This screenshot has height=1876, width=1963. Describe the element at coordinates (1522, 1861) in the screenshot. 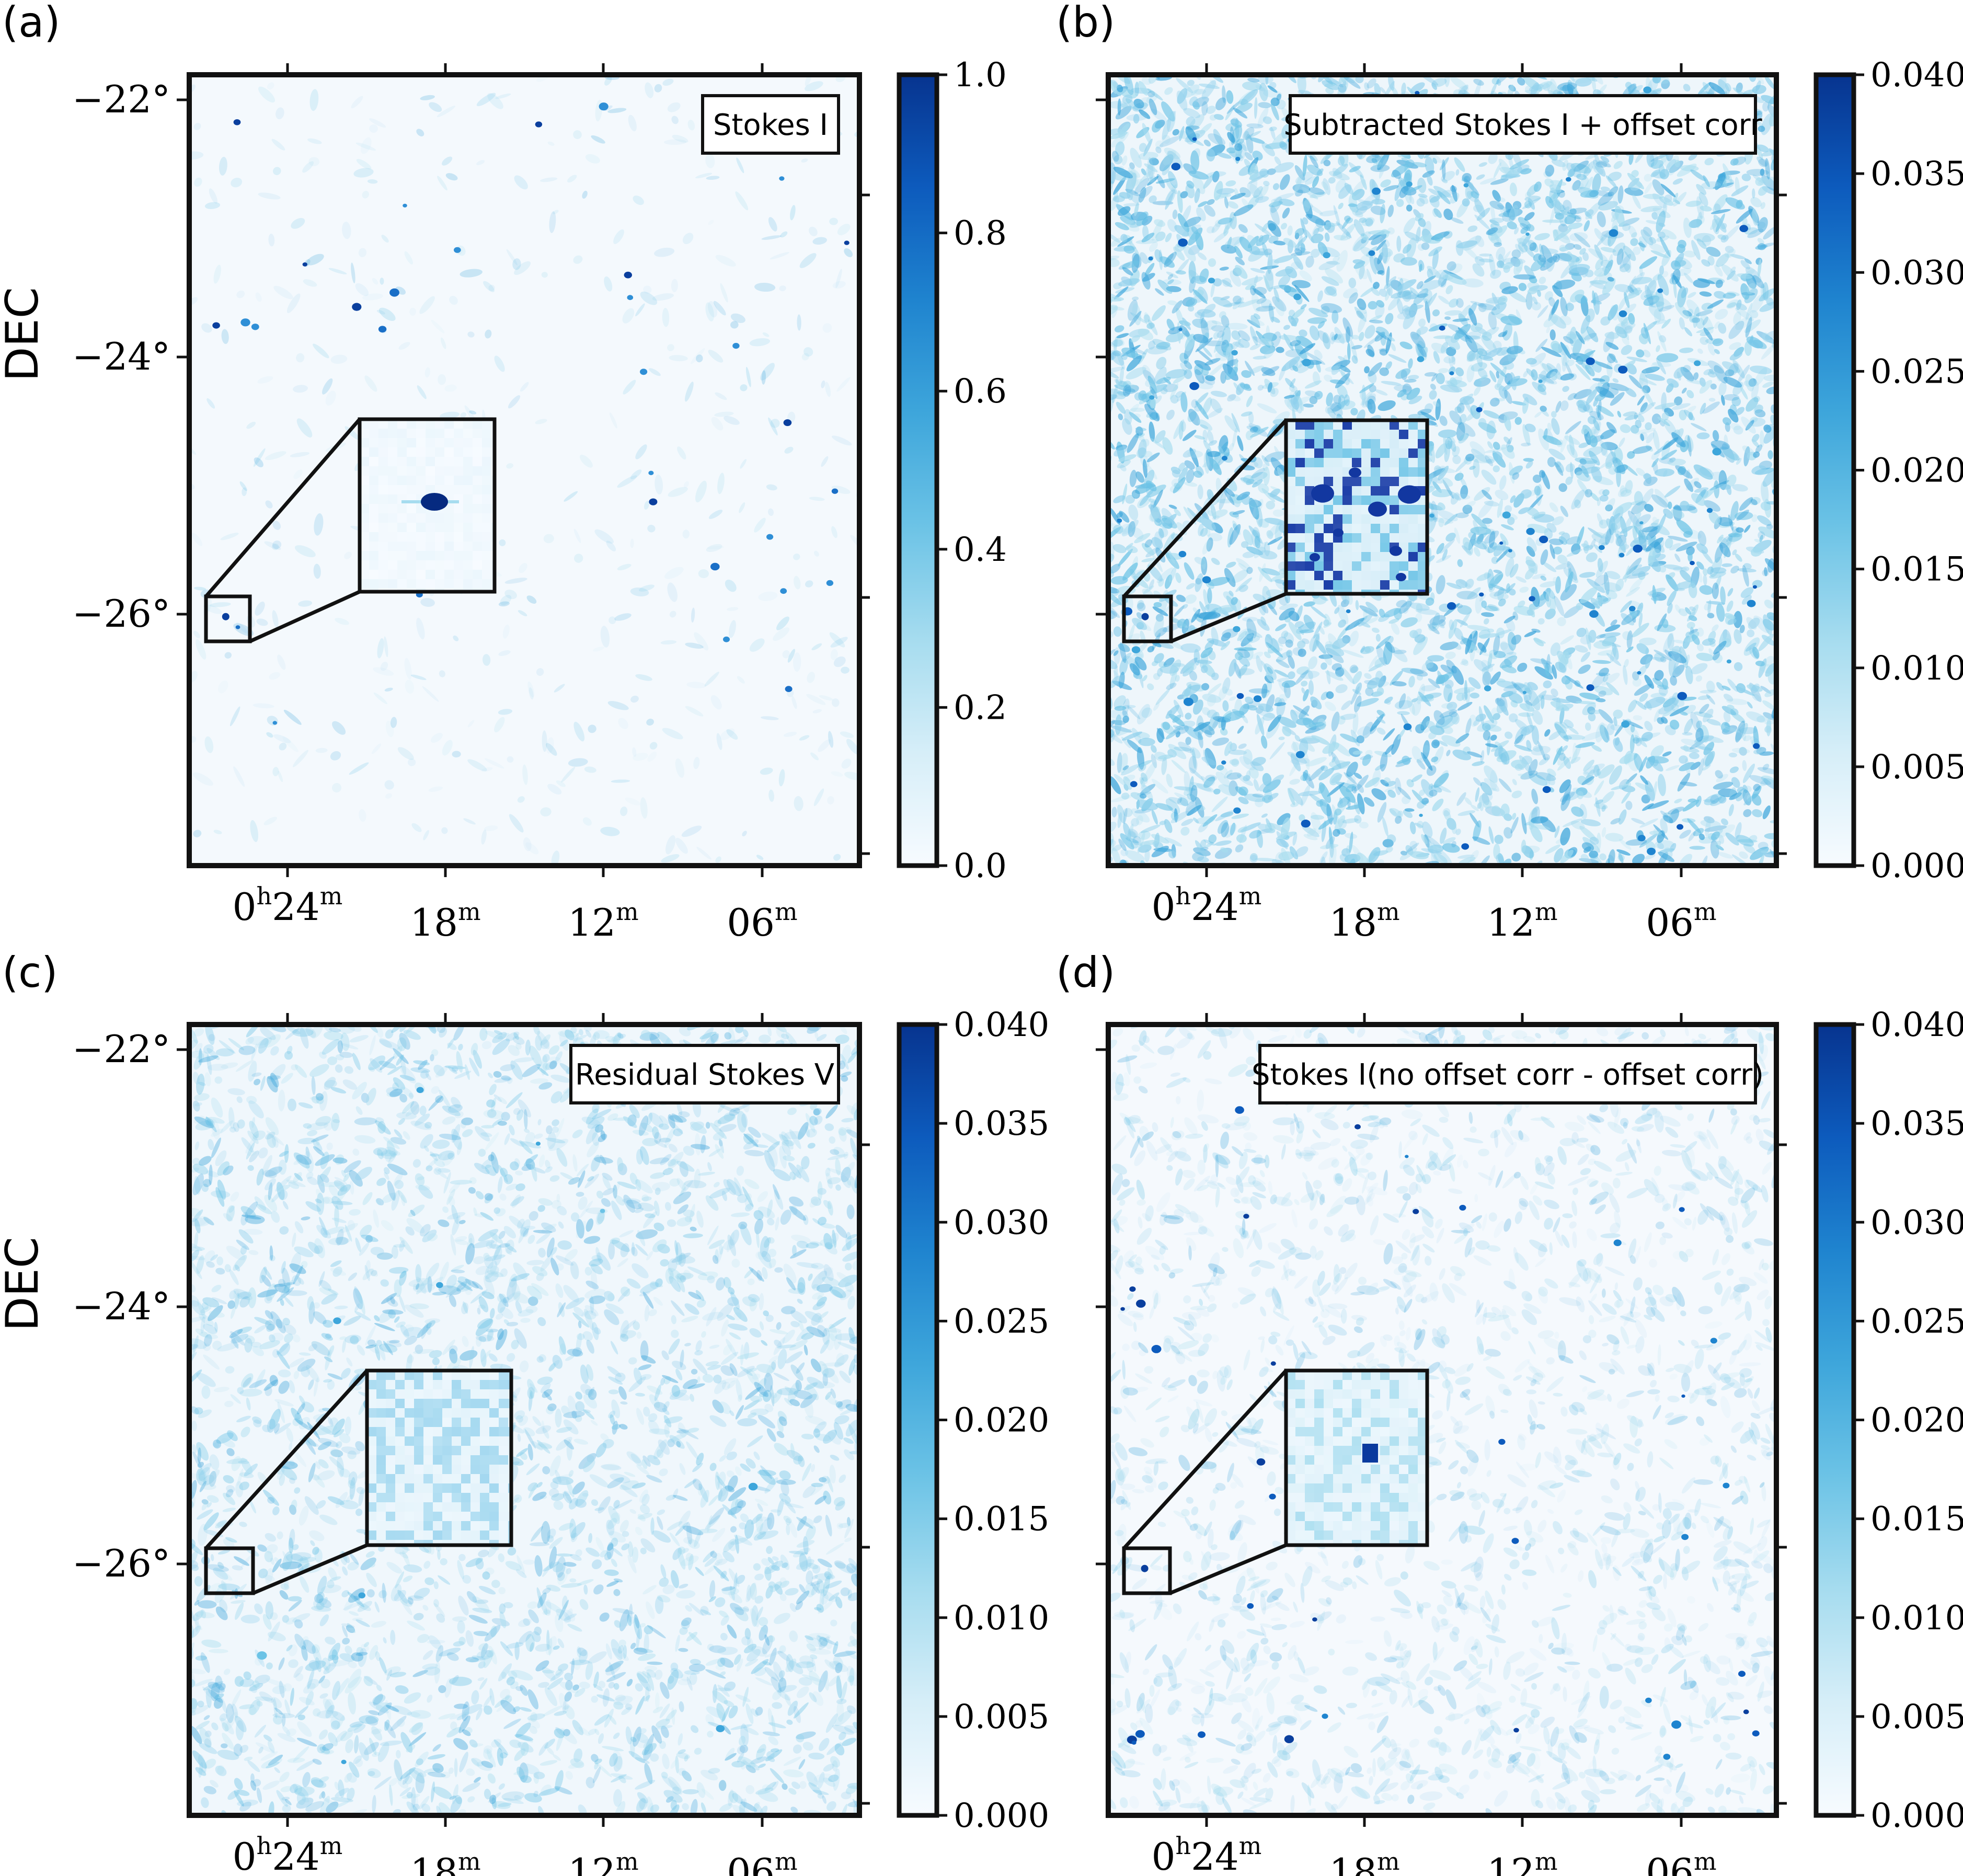

I see `ra-tick-label: 12m` at that location.